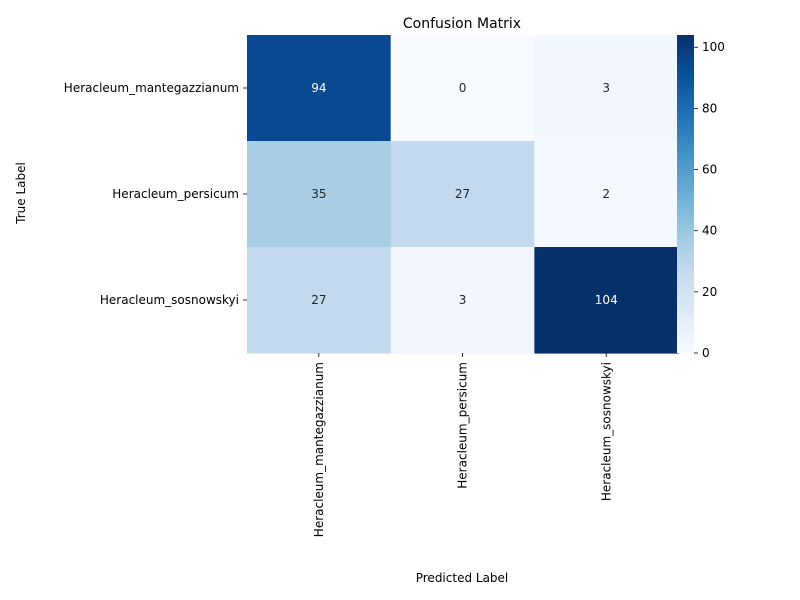 This screenshot has height=600, width=800. What do you see at coordinates (713, 47) in the screenshot?
I see `colorbar-tick-label: 100` at bounding box center [713, 47].